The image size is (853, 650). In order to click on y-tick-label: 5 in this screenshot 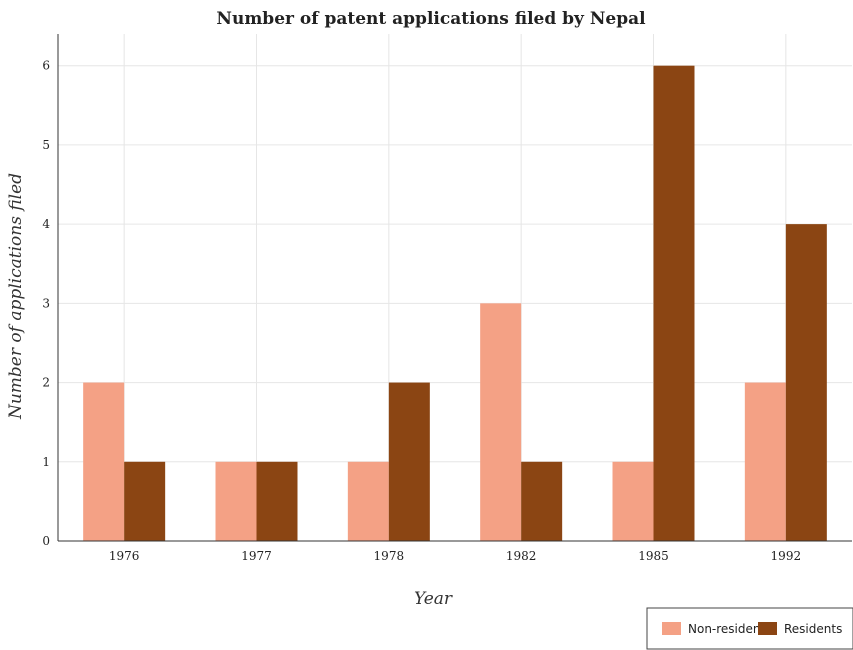, I will do `click(46, 145)`.